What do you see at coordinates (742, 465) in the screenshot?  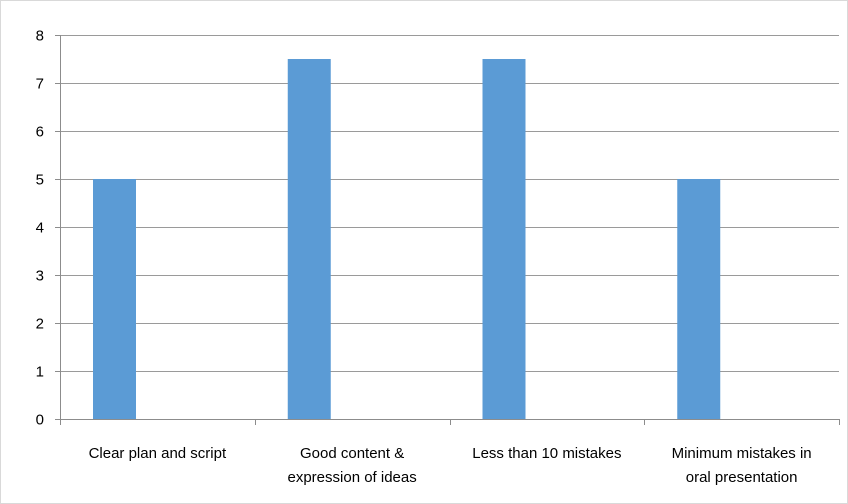 I see `x-tick-label-4: Minimum mistakes in oral presentation` at bounding box center [742, 465].